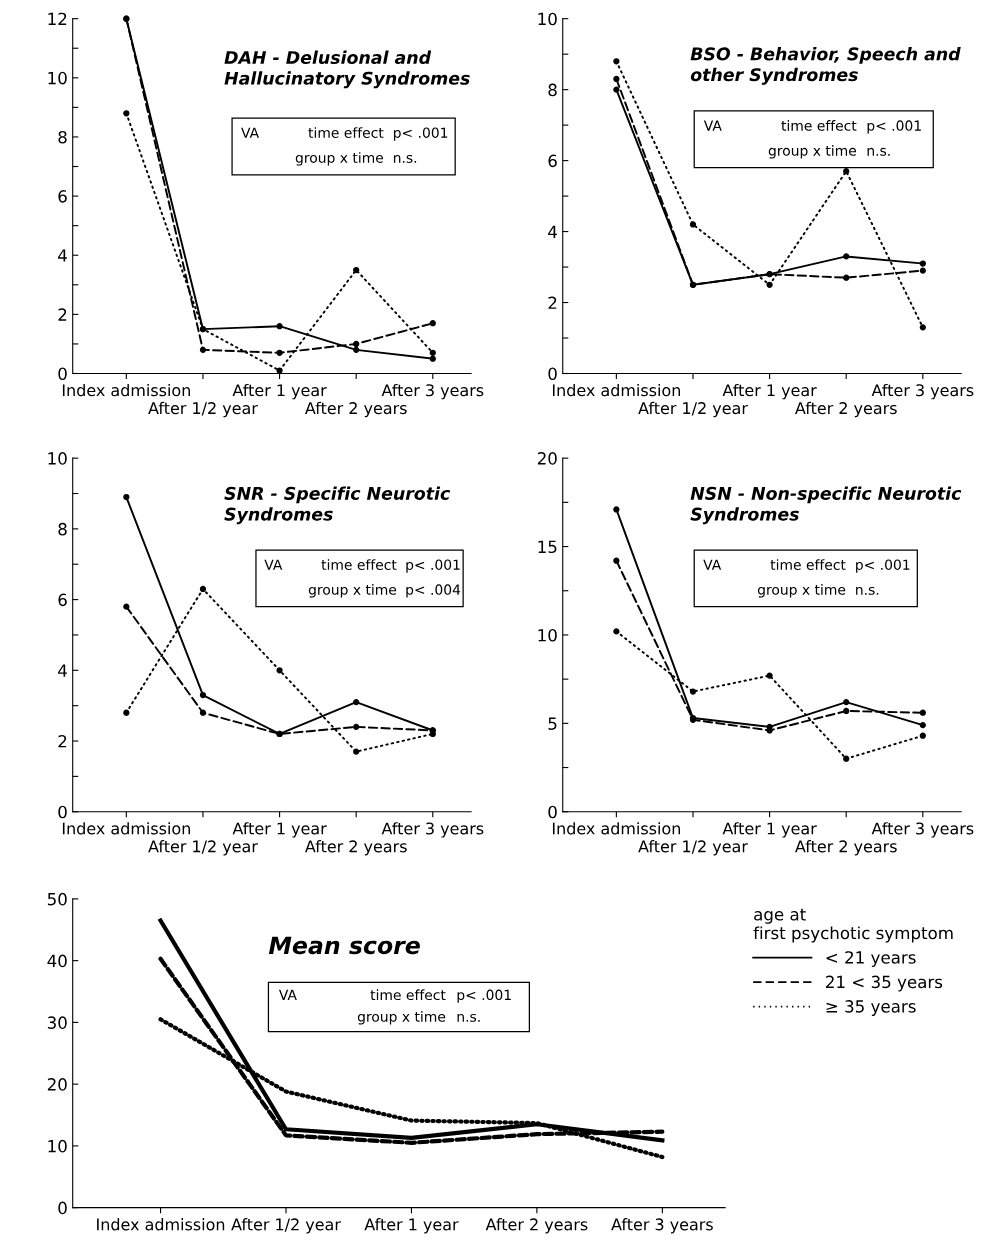 Image resolution: width=996 pixels, height=1245 pixels. Describe the element at coordinates (347, 69) in the screenshot. I see `text: DAH - Delusional and Hallucinatory Syndromes` at that location.